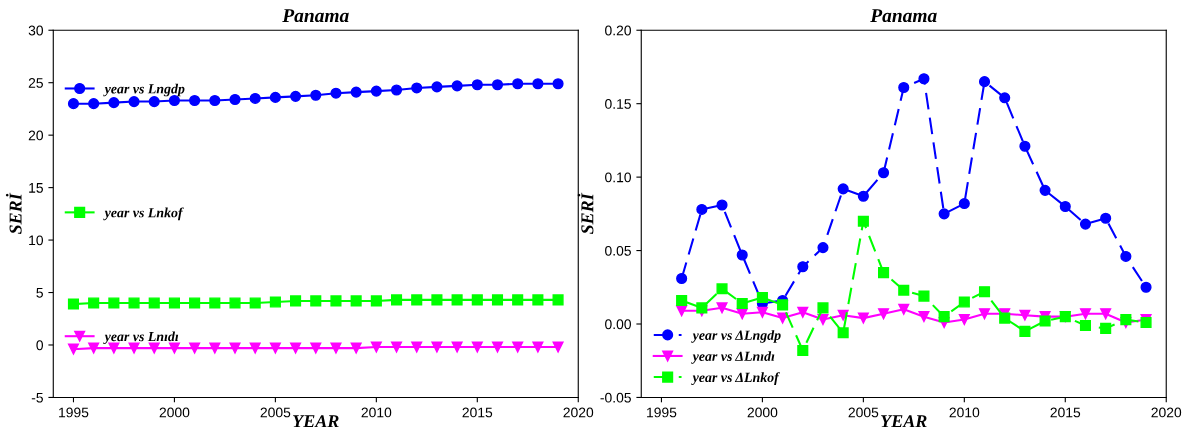 This screenshot has height=432, width=1184. I want to click on x-tick-label: 2010, so click(964, 412).